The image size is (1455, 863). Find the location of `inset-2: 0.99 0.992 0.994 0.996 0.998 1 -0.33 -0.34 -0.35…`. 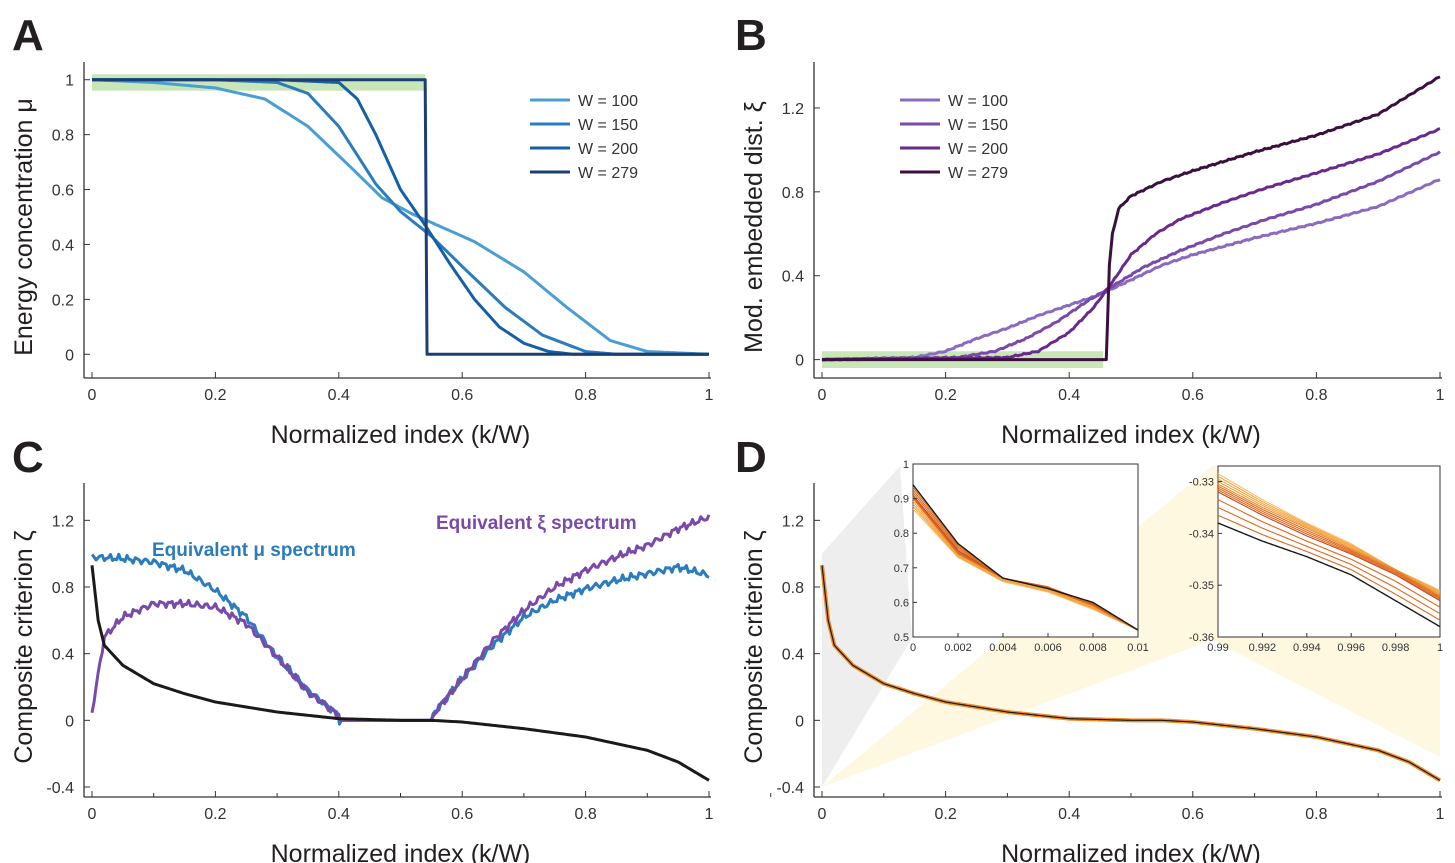

inset-2: 0.99 0.992 0.994 0.996 0.998 1 -0.33 -0.34 -0.35… is located at coordinates (1316, 559).